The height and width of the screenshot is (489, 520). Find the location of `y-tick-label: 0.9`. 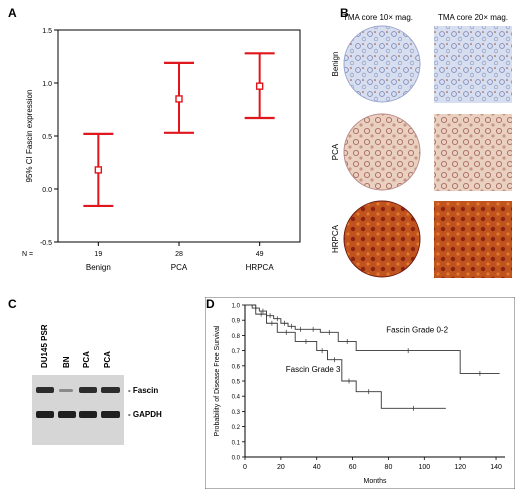

y-tick-label: 0.9 is located at coordinates (236, 322).